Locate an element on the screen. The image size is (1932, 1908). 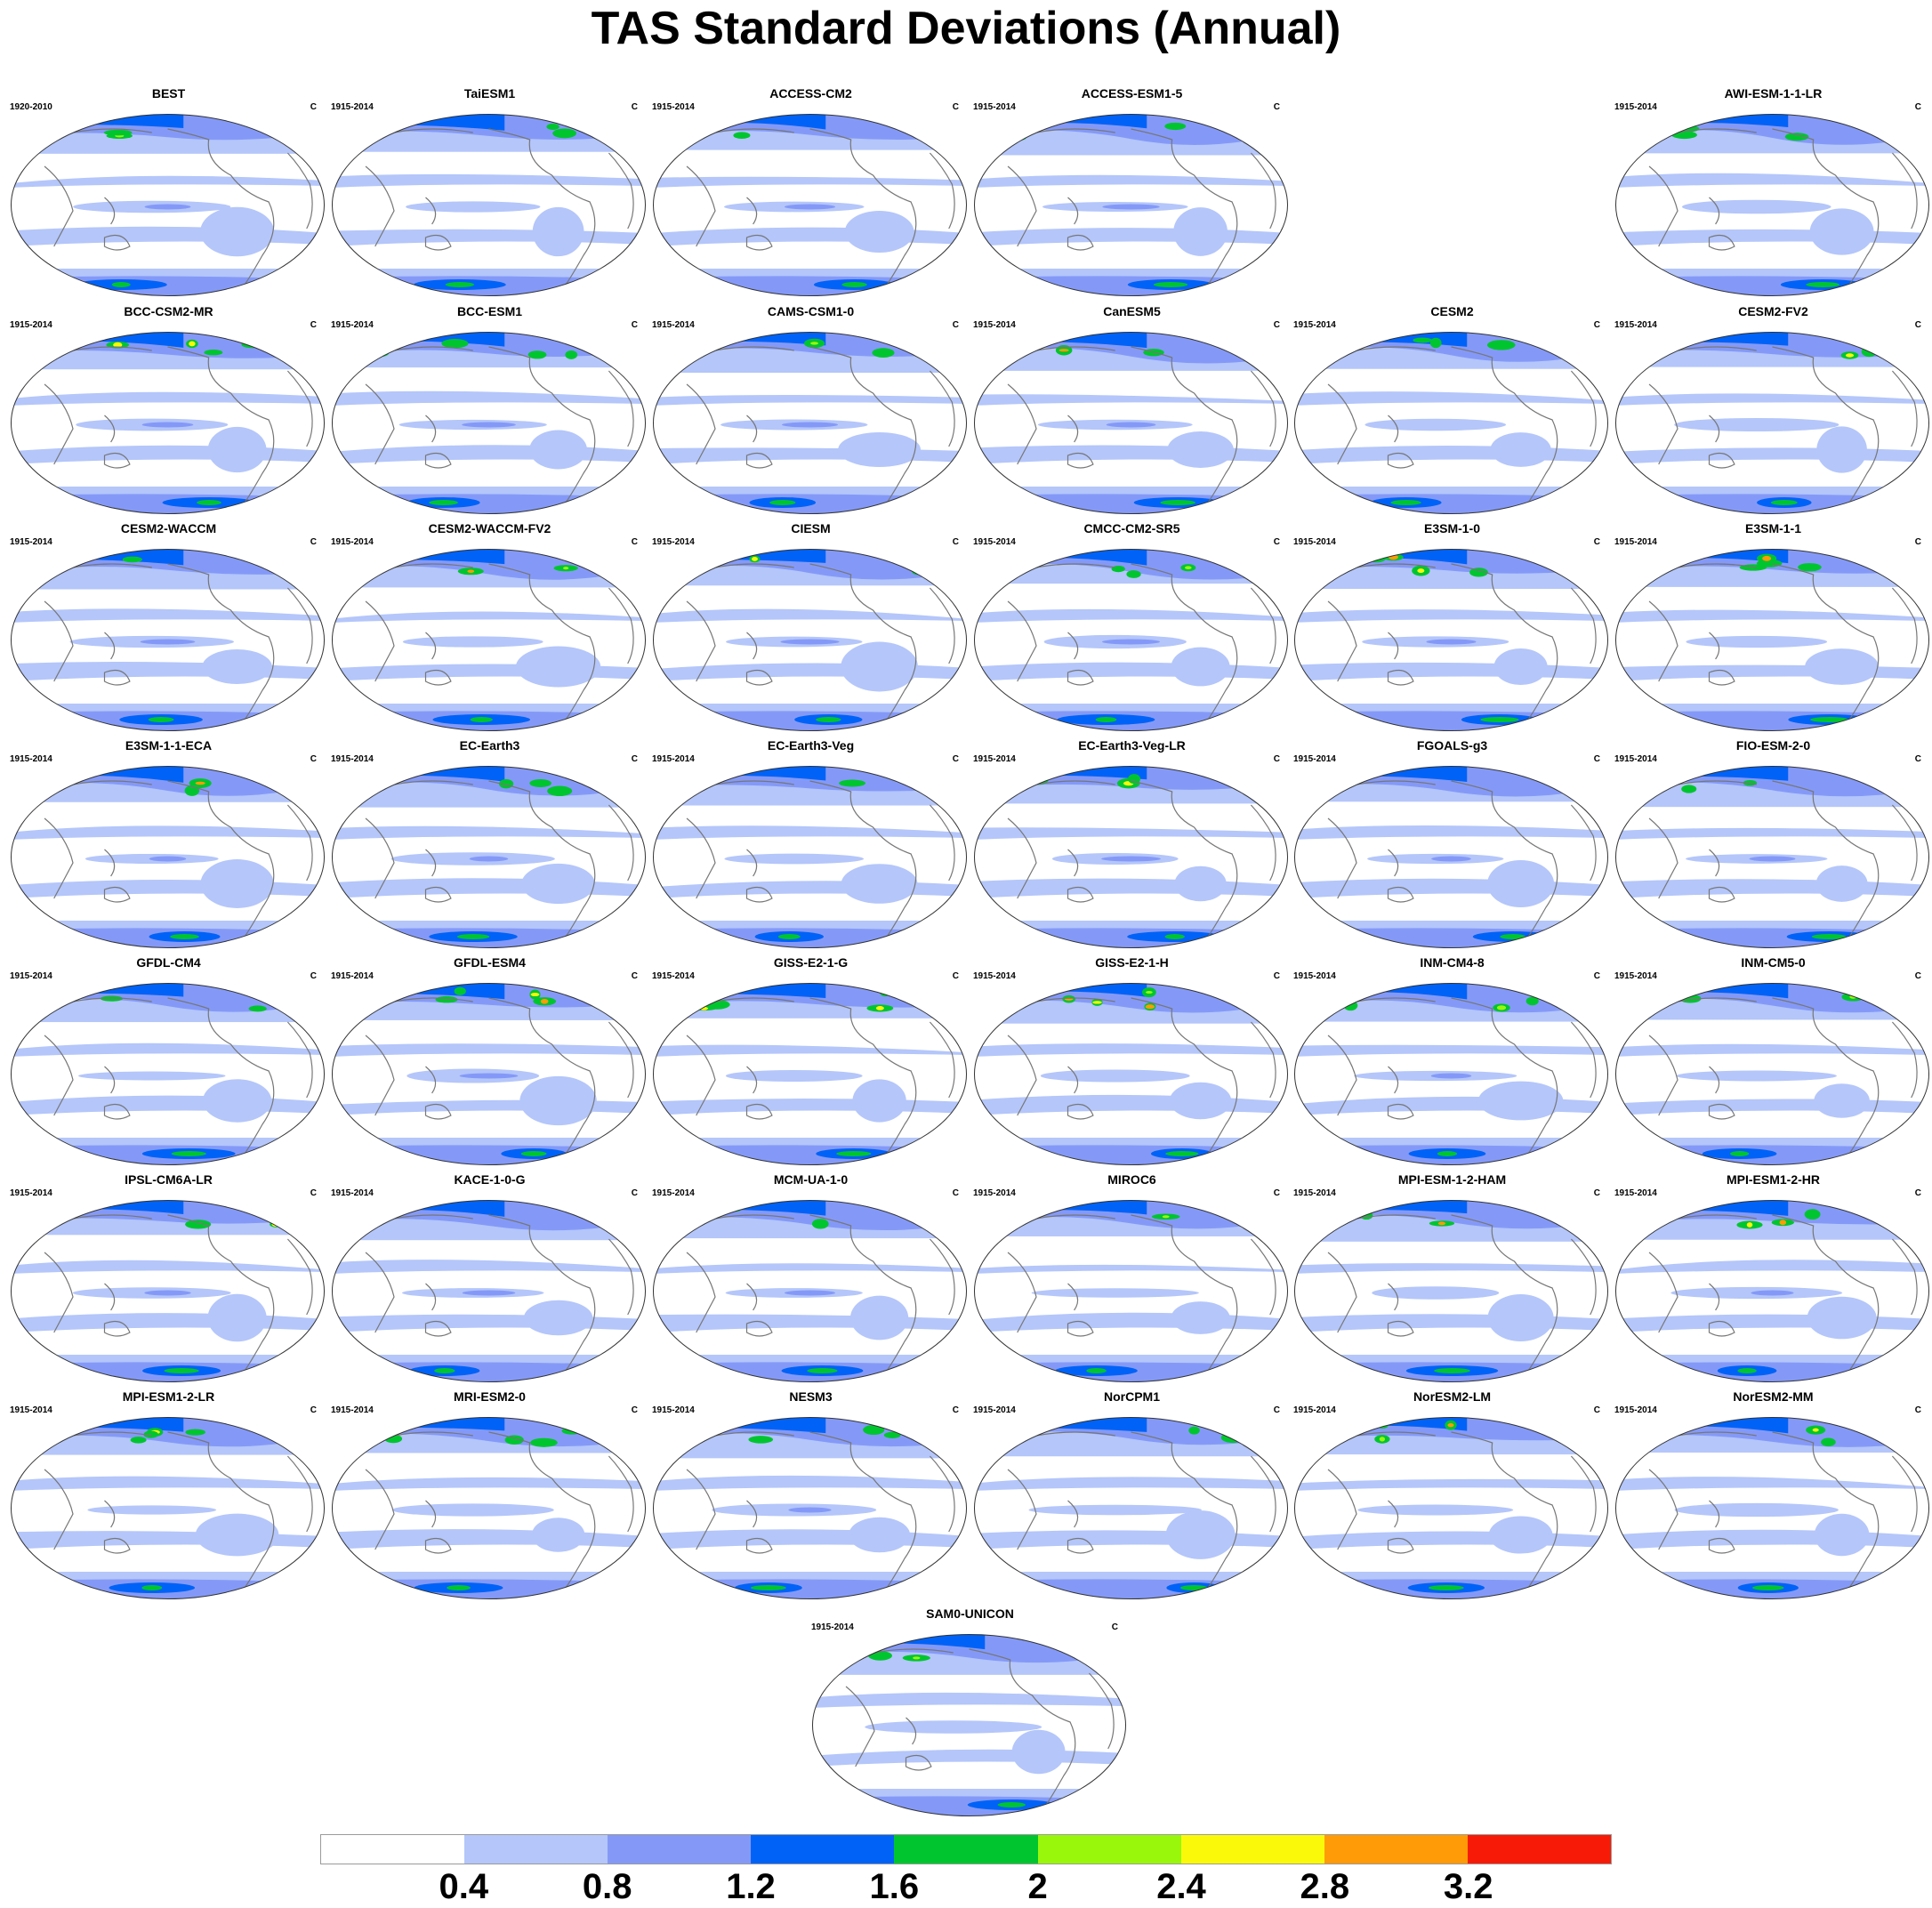
panel-title: NorESM2-LM is located at coordinates (1452, 1396).